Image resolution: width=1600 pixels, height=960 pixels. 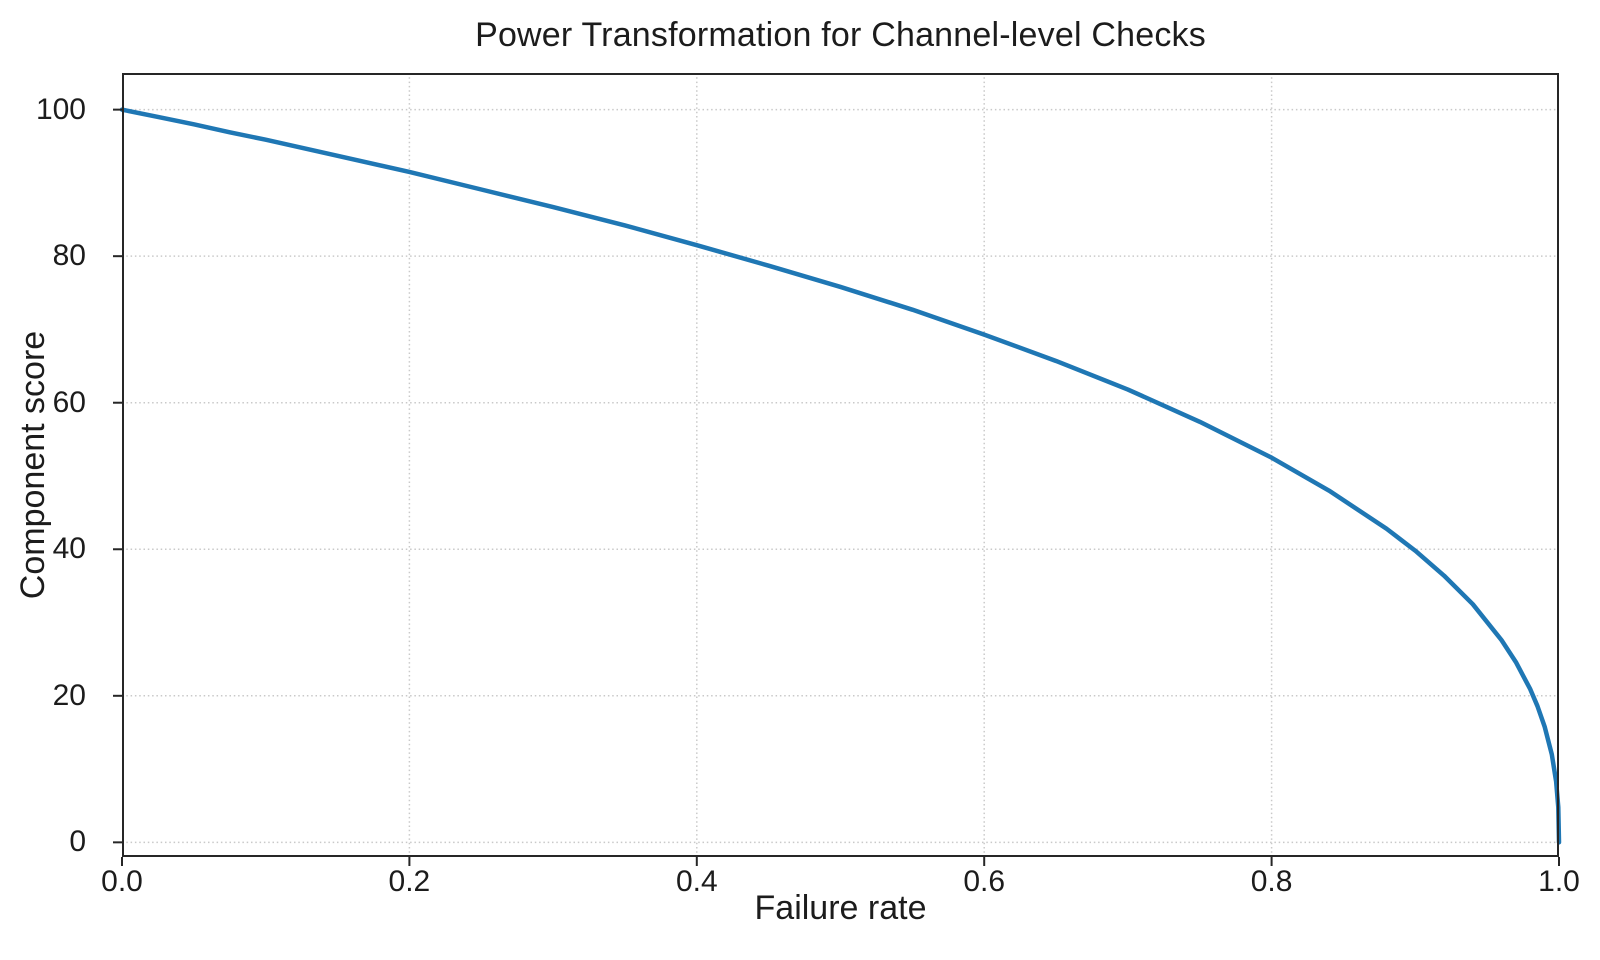 What do you see at coordinates (122, 881) in the screenshot?
I see `x-tick-label: 0.0` at bounding box center [122, 881].